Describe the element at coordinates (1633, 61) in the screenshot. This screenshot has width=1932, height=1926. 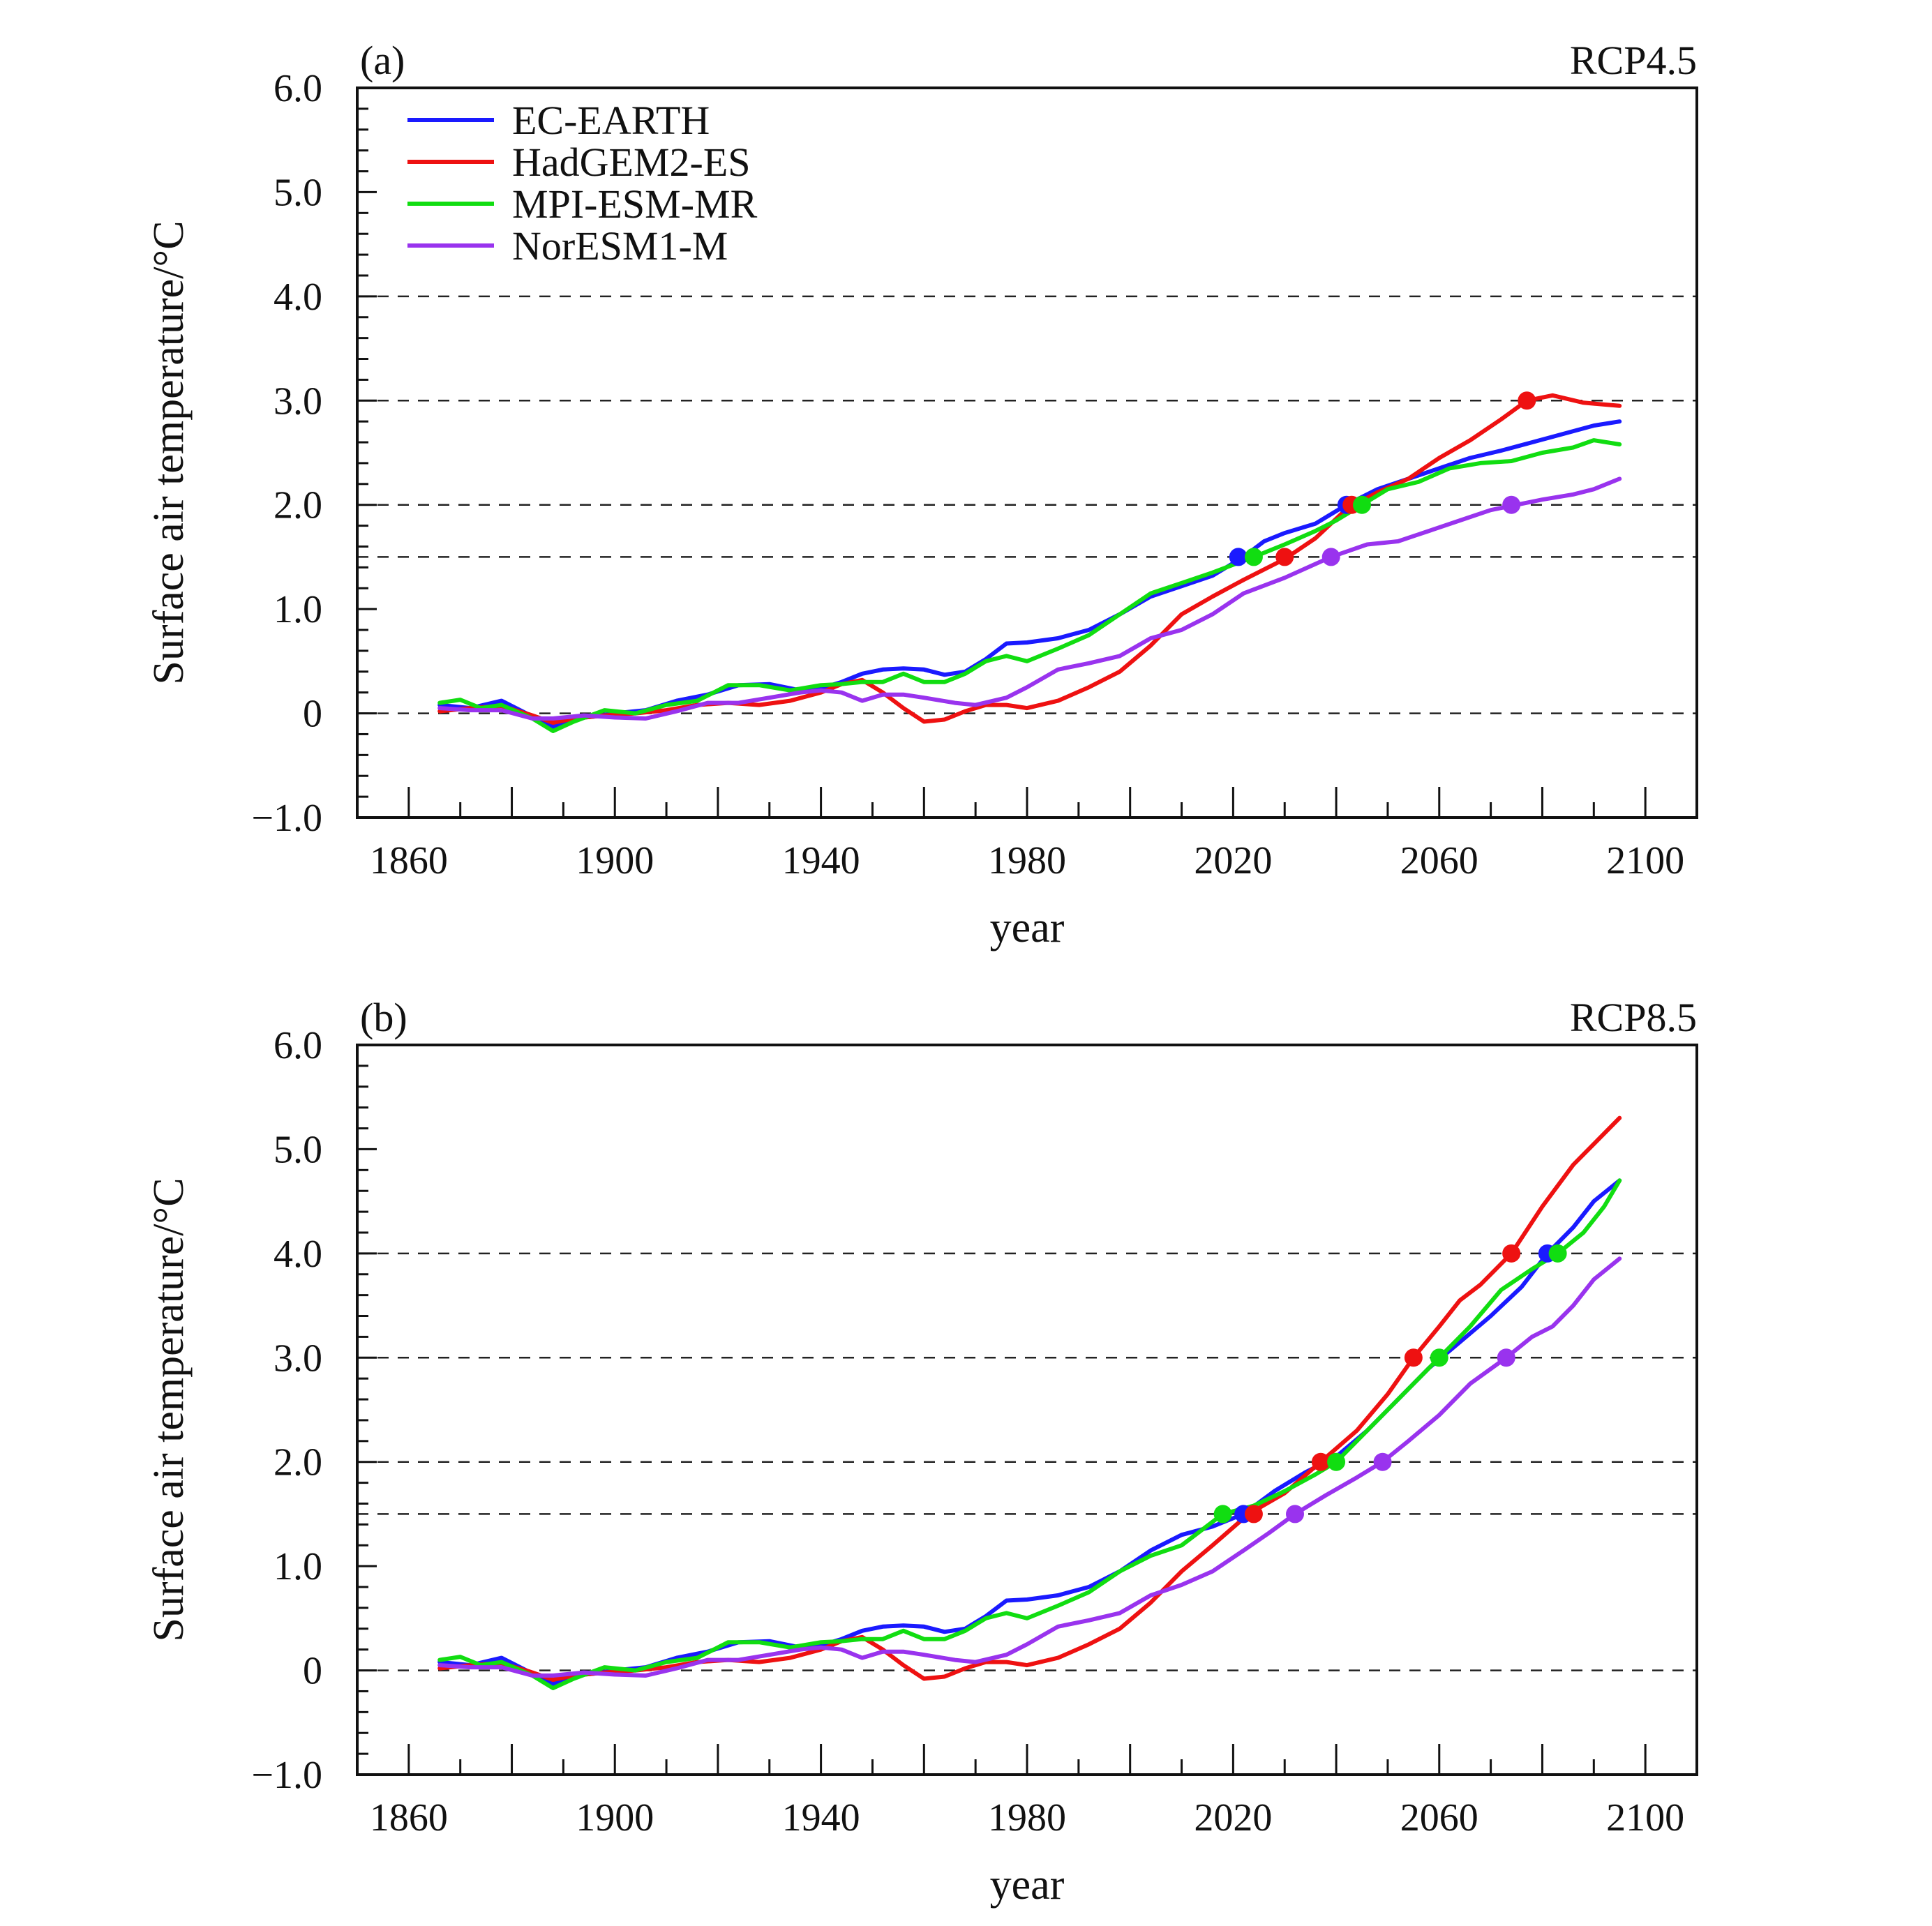
I see `scenario-label: RCP4.5` at that location.